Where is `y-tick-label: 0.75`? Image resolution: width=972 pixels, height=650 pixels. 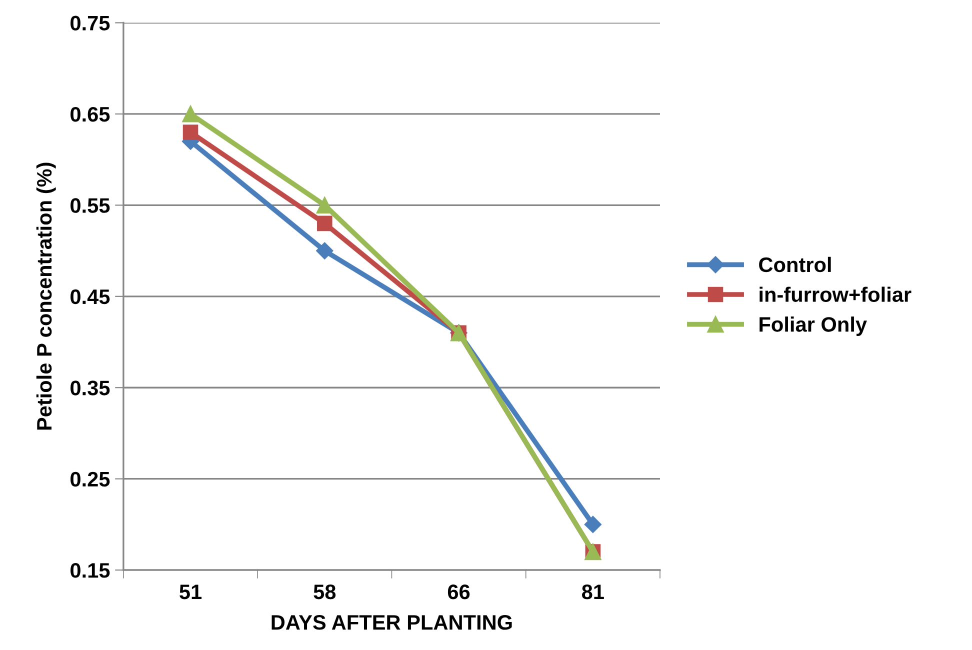 y-tick-label: 0.75 is located at coordinates (90, 23).